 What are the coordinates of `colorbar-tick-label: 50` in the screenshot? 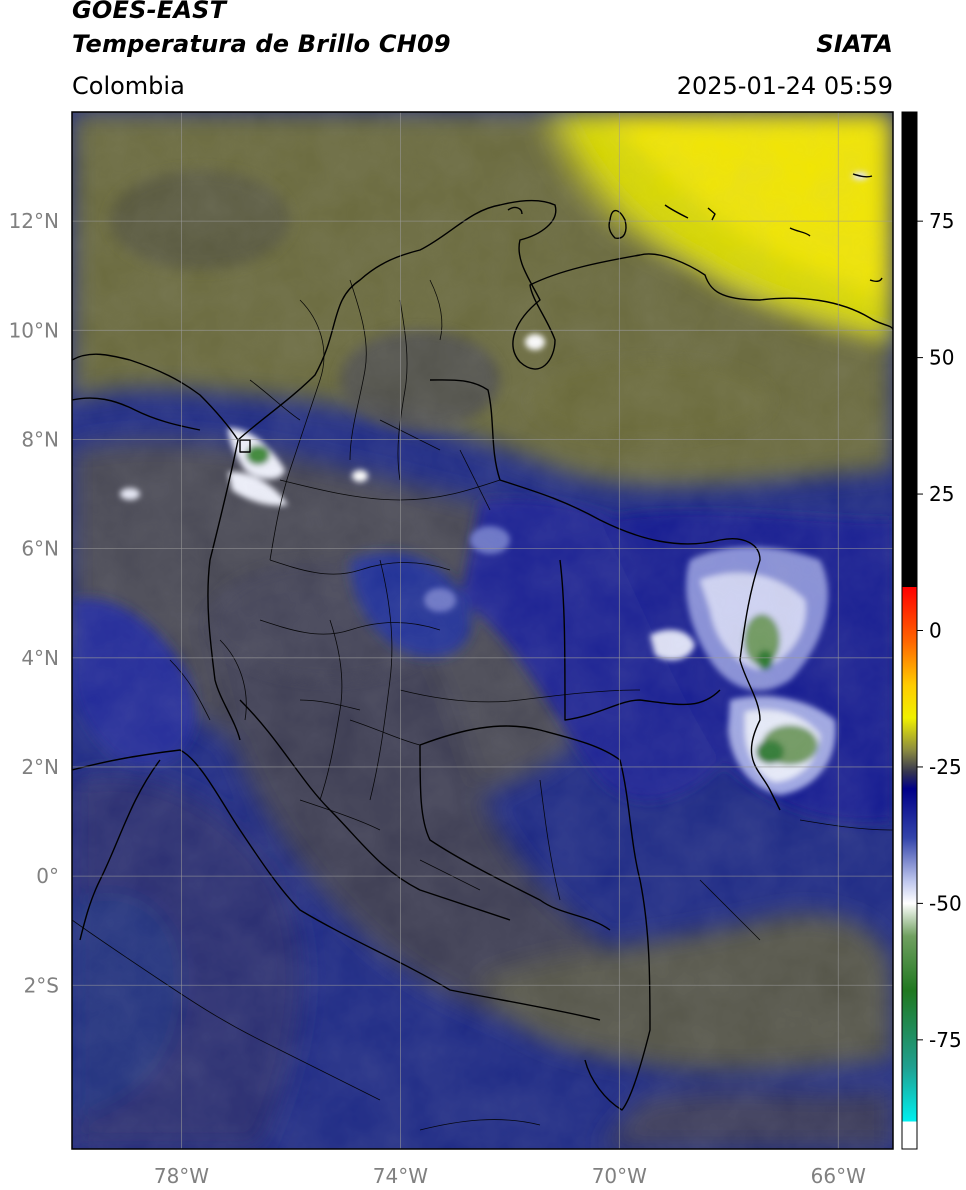 It's located at (941, 358).